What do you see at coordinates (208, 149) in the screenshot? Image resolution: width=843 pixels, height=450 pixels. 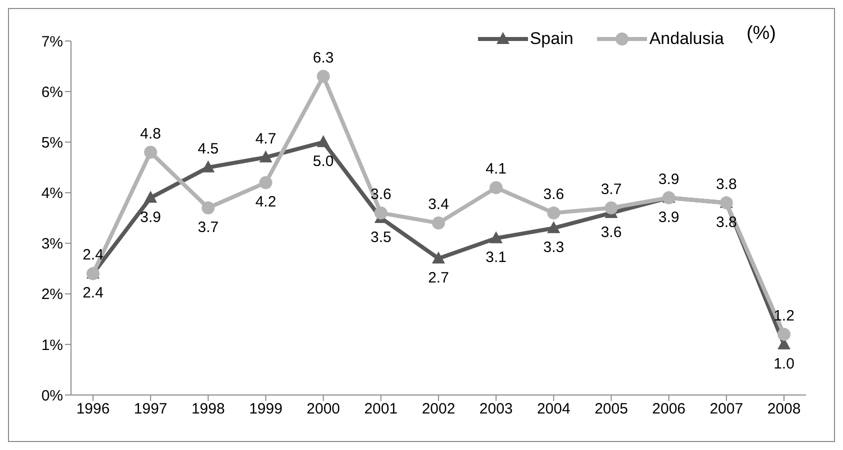 I see `data-label: 4.5` at bounding box center [208, 149].